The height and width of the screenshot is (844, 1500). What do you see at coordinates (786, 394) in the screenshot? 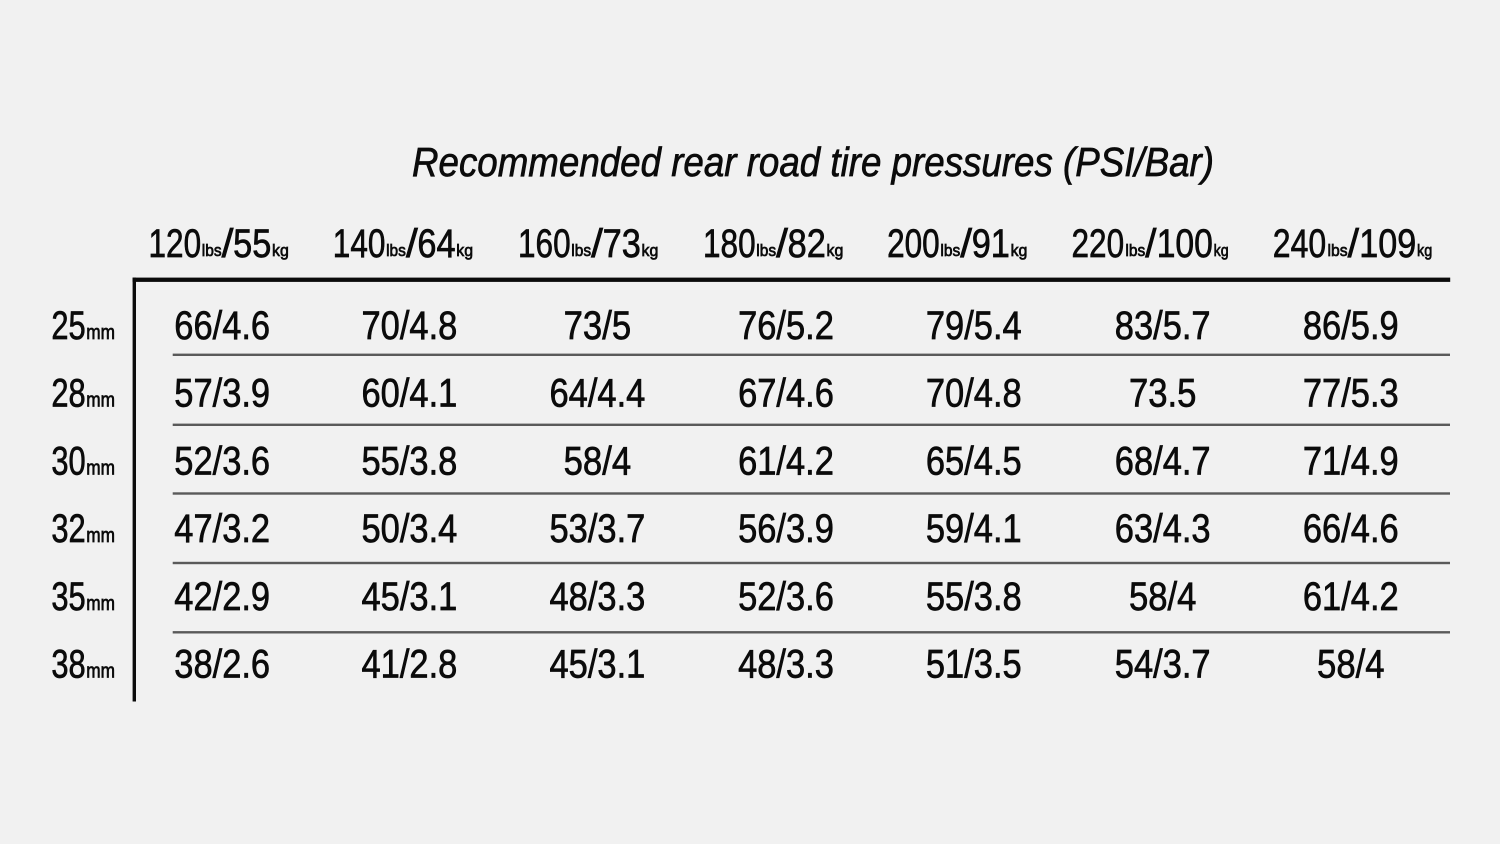
I see `svg-text: 67/4.6` at bounding box center [786, 394].